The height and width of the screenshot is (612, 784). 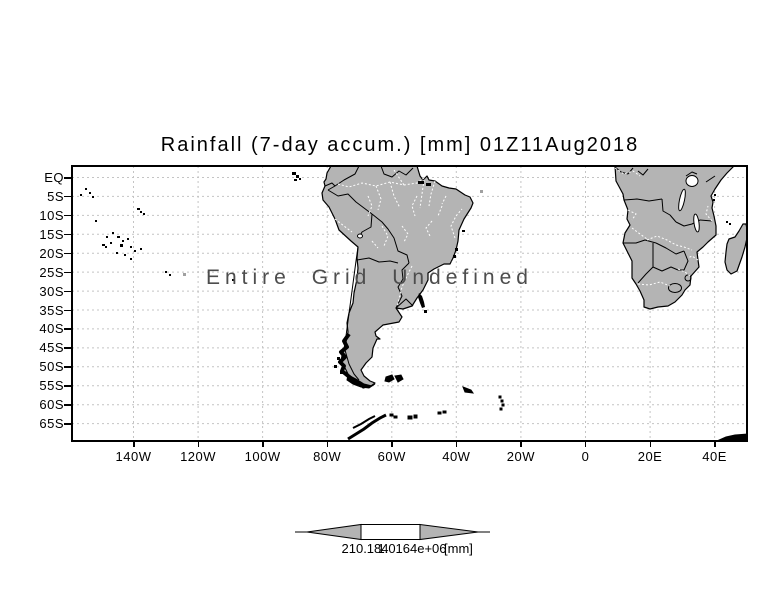 What do you see at coordinates (51, 272) in the screenshot?
I see `lat-tick-label: 25S` at bounding box center [51, 272].